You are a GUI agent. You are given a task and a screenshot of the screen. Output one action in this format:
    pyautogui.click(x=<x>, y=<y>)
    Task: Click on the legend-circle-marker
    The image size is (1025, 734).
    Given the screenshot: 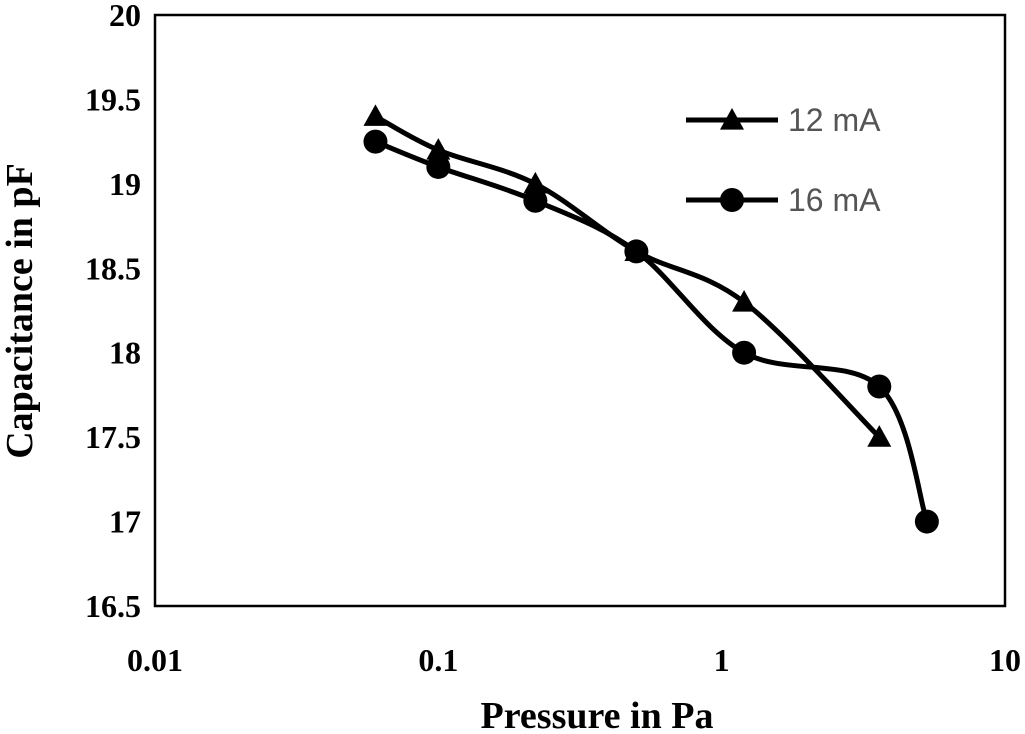 What is the action you would take?
    pyautogui.click(x=732, y=200)
    